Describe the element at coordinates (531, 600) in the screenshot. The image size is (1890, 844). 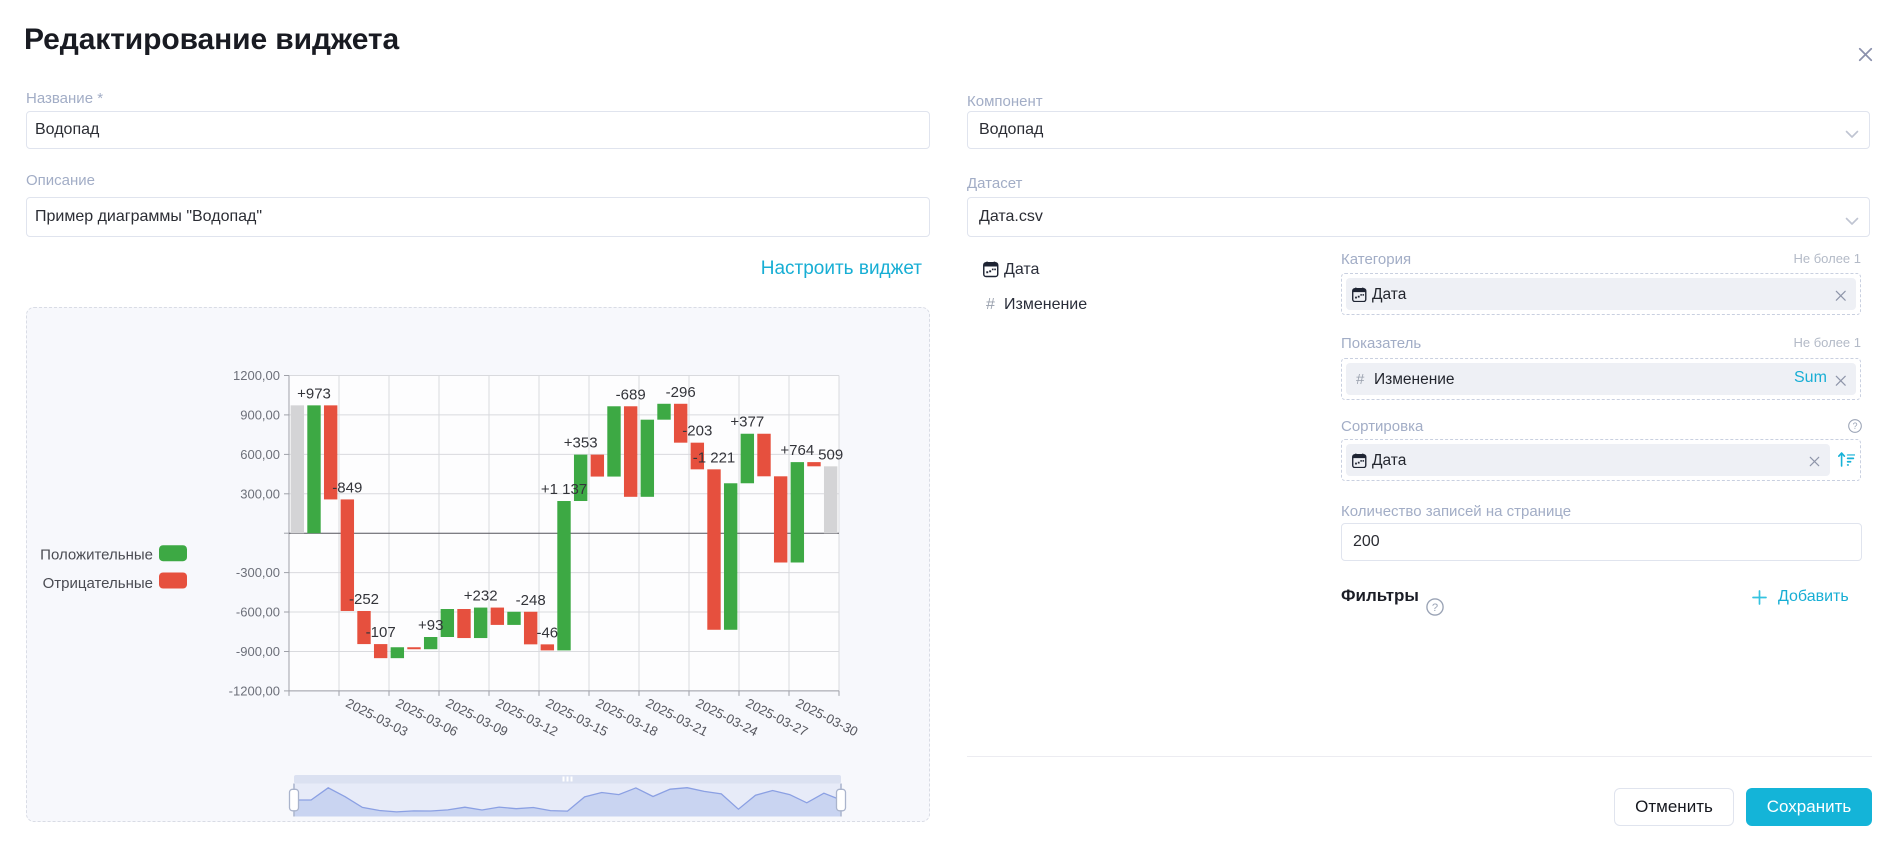
I see `svg-text: -248` at that location.